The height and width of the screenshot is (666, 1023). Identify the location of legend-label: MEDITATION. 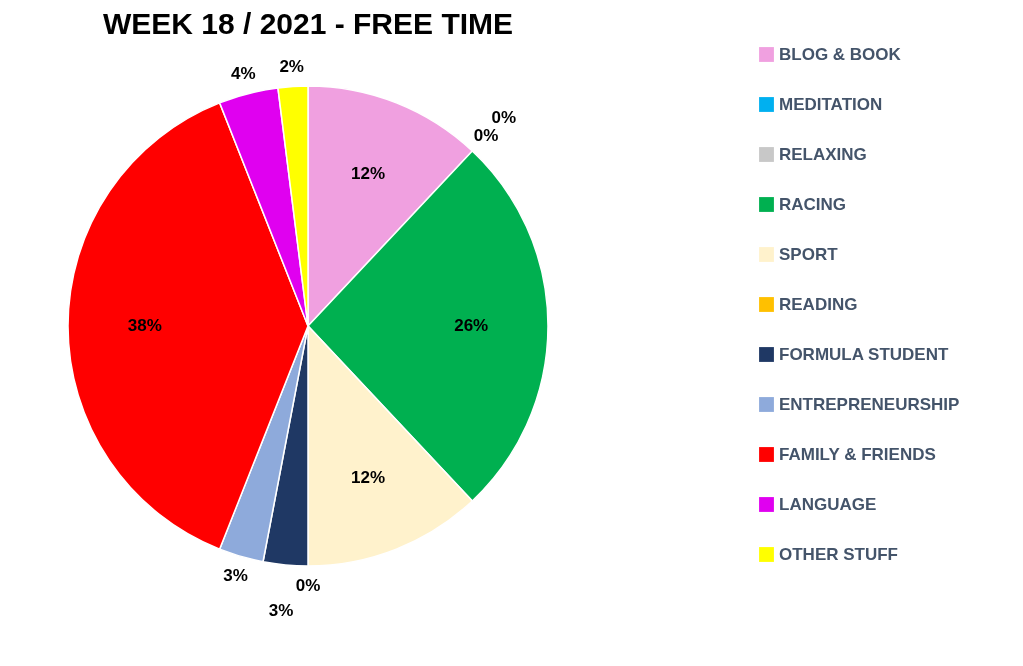
(831, 104).